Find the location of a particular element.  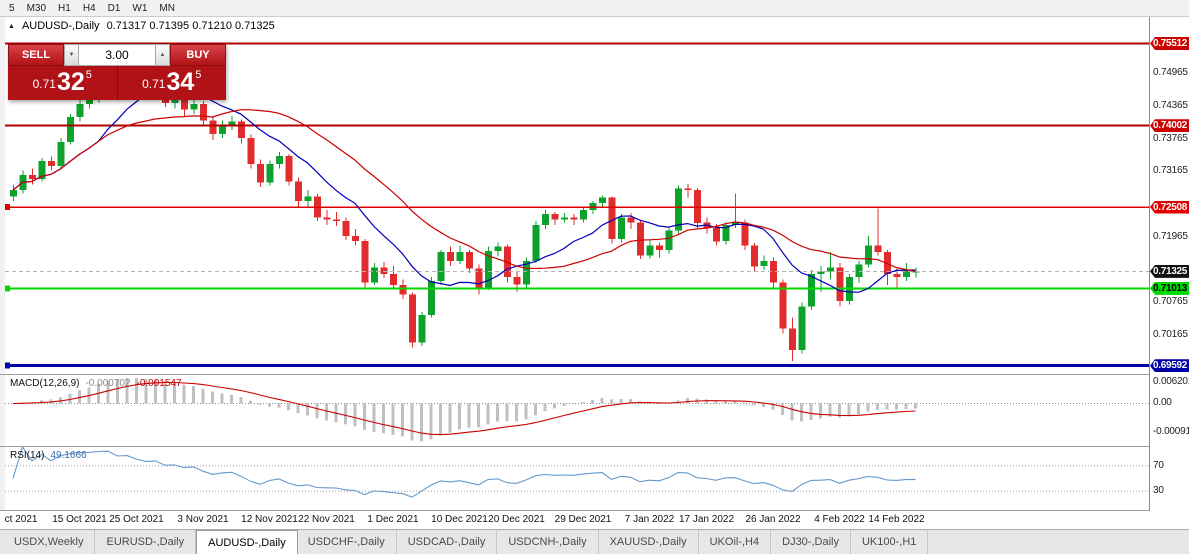

trade-panel-top-row: SELL ▼ 3.00 ▲ BUY is located at coordinates (117, 55).